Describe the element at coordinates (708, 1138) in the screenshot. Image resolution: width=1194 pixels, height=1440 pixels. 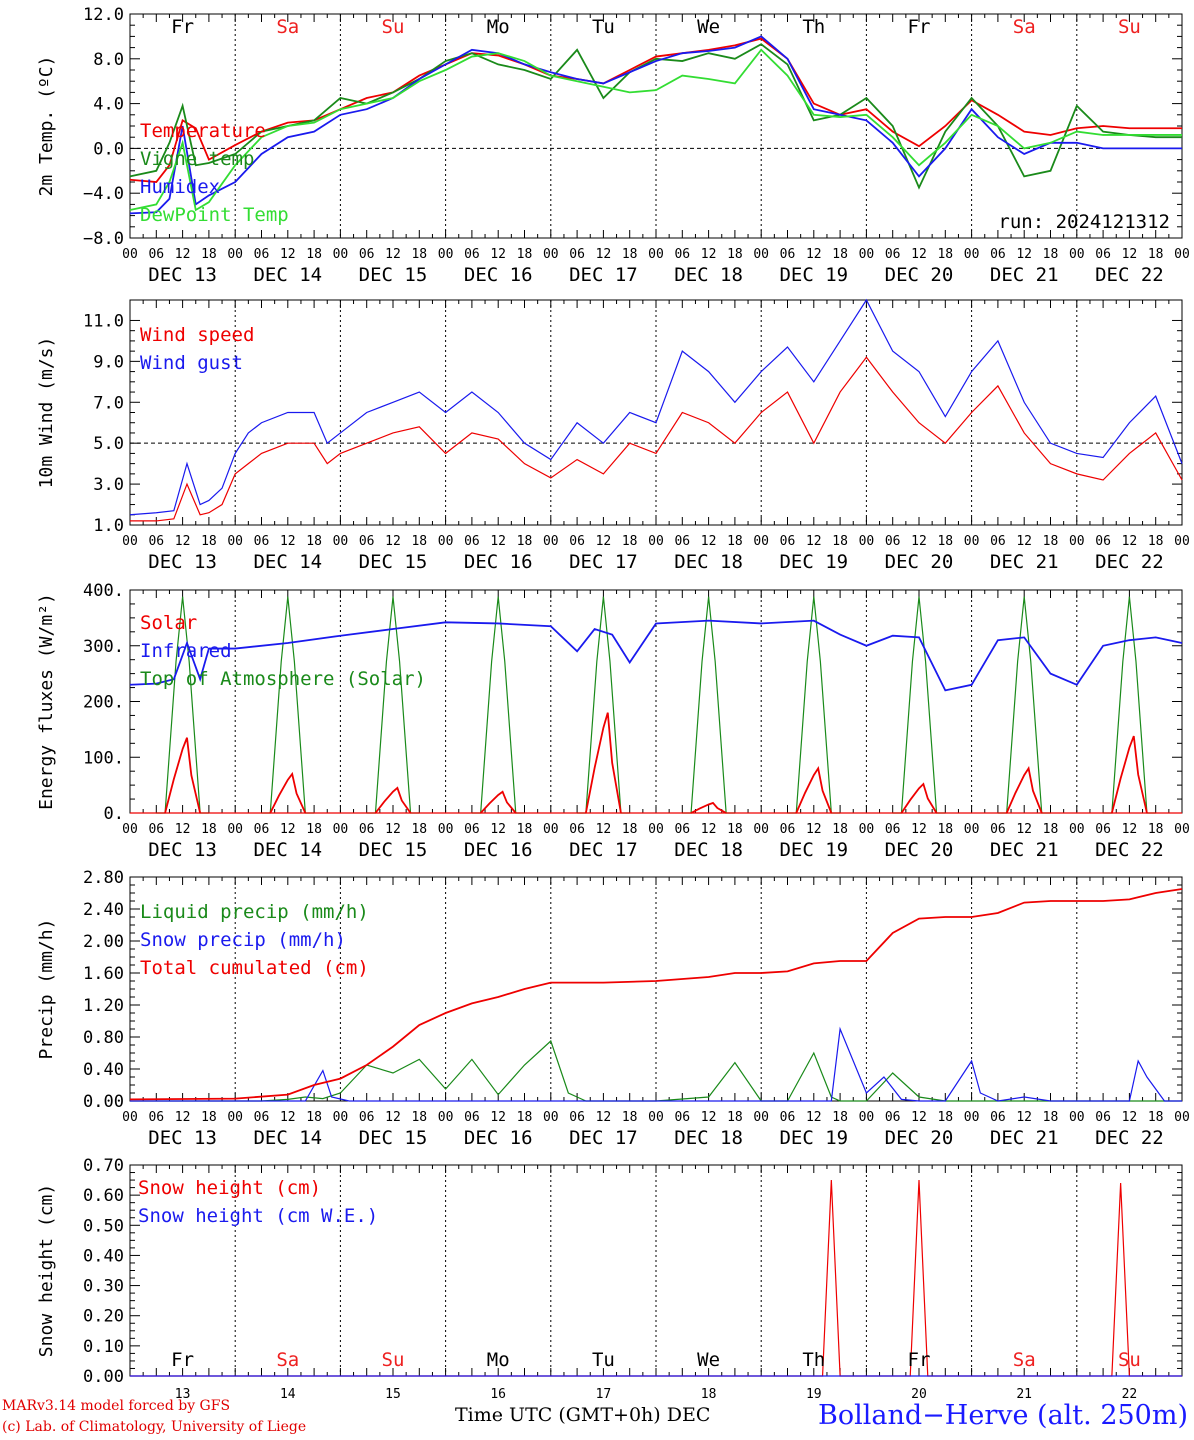
I see `date-label: DEC 18` at that location.